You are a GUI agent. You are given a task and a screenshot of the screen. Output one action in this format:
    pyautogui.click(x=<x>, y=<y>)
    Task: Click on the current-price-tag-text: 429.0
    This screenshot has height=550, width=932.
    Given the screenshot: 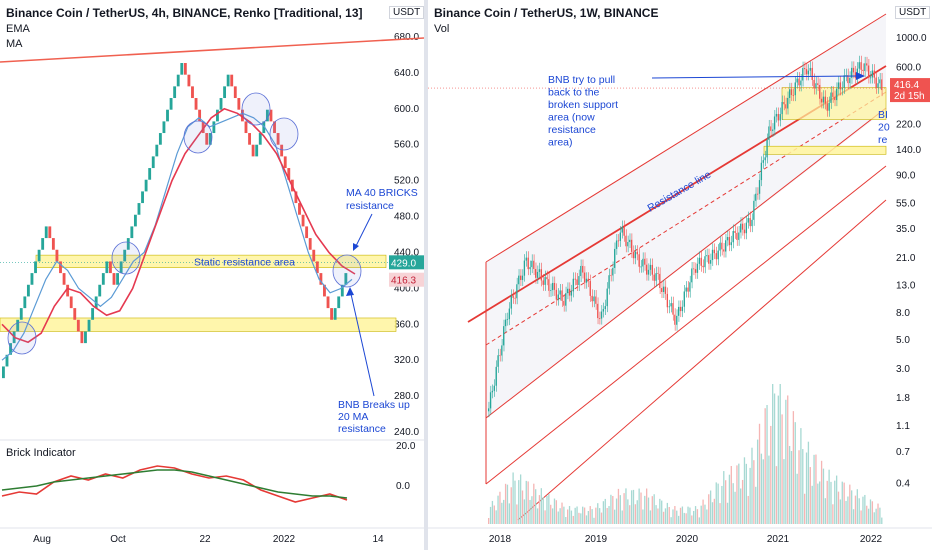 What is the action you would take?
    pyautogui.click(x=403, y=263)
    